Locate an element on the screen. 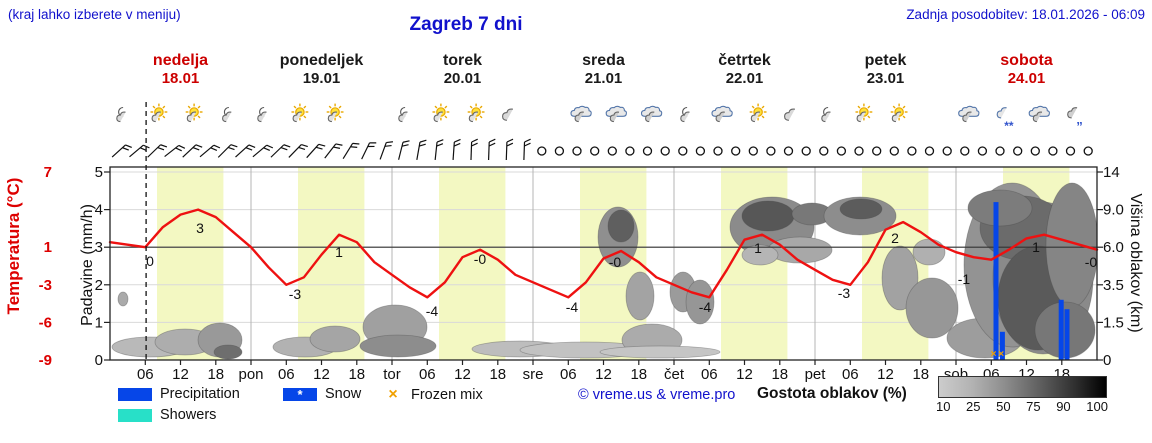 The height and width of the screenshot is (443, 1152). day-name: sreda is located at coordinates (603, 60).